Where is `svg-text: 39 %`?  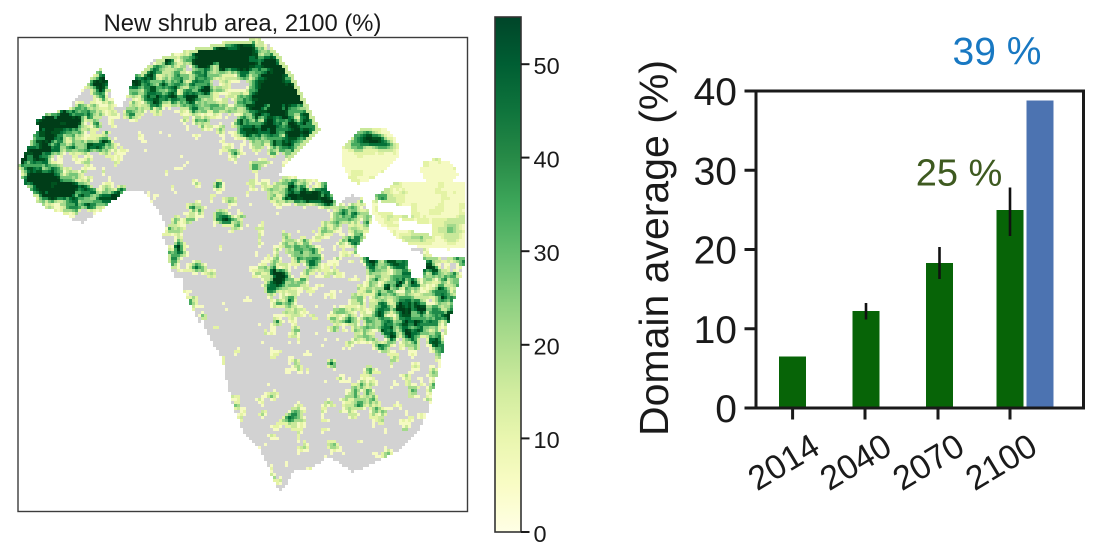
svg-text: 39 % is located at coordinates (997, 52).